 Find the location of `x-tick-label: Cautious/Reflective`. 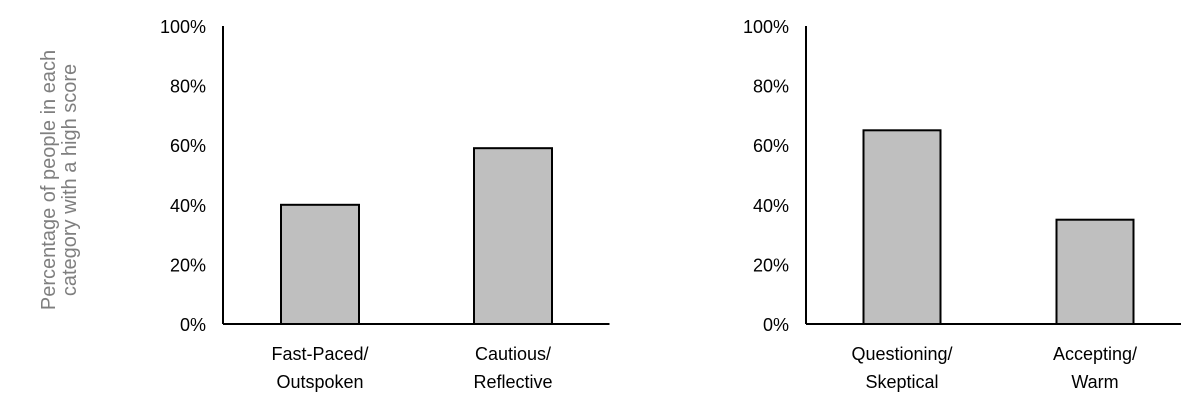

x-tick-label: Cautious/Reflective is located at coordinates (512, 368).